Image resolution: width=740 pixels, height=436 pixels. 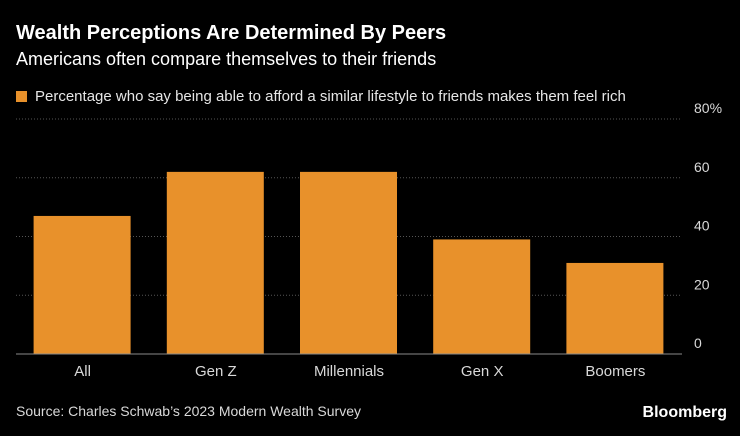 I want to click on x-tick-label: All, so click(x=82, y=371).